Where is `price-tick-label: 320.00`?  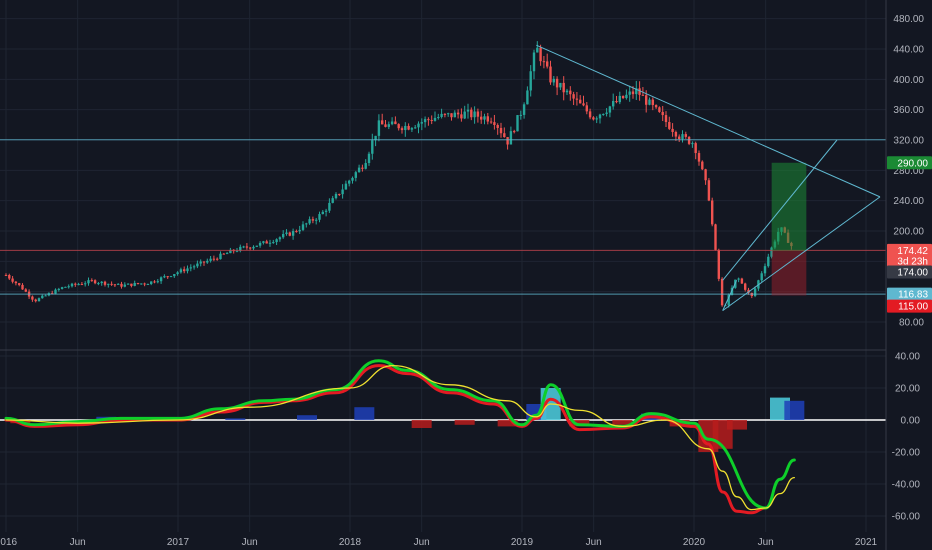 price-tick-label: 320.00 is located at coordinates (908, 141).